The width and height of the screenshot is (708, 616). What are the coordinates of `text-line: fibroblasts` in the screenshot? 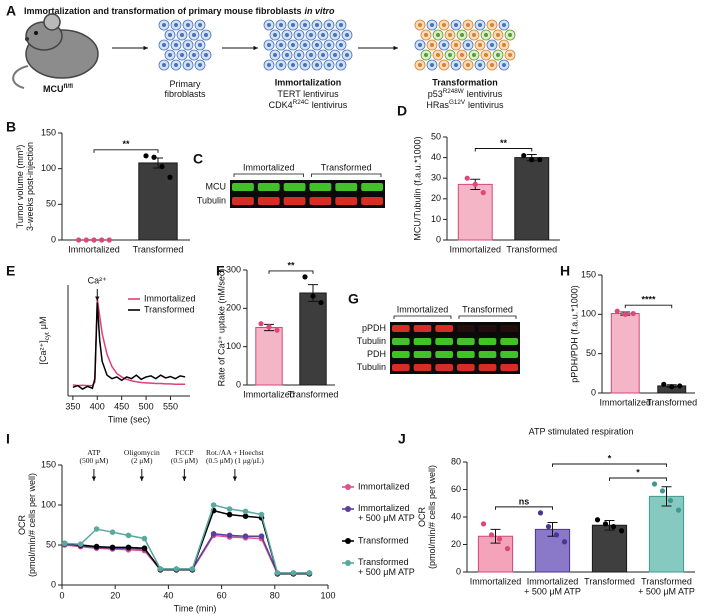 It's located at (185, 94).